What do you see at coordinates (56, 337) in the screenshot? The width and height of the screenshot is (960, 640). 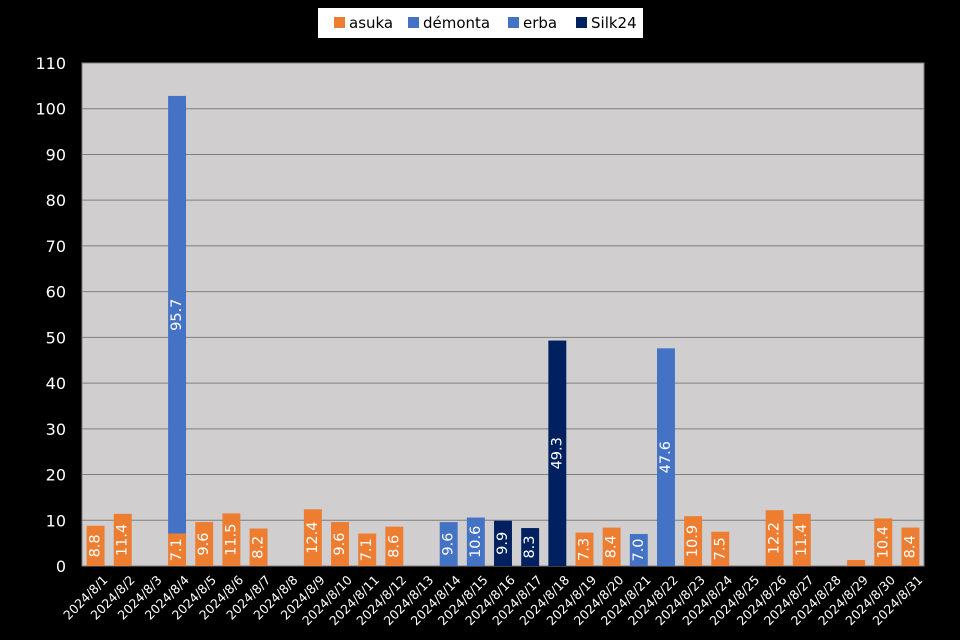 I see `y-tick-label: 50` at bounding box center [56, 337].